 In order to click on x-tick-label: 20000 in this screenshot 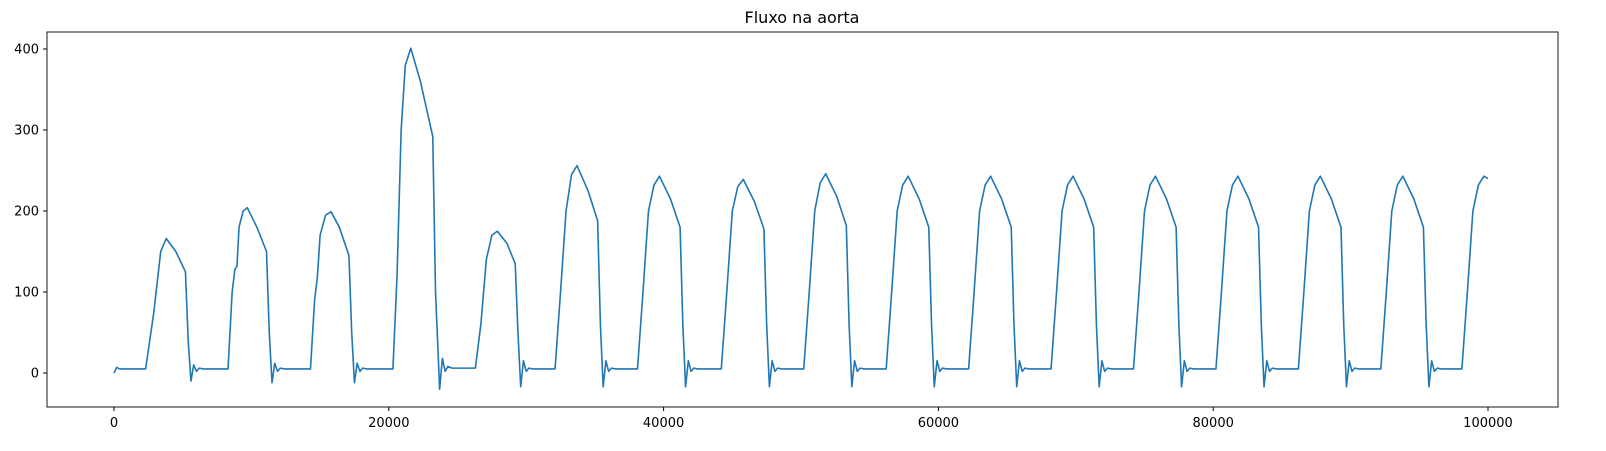, I will do `click(388, 423)`.